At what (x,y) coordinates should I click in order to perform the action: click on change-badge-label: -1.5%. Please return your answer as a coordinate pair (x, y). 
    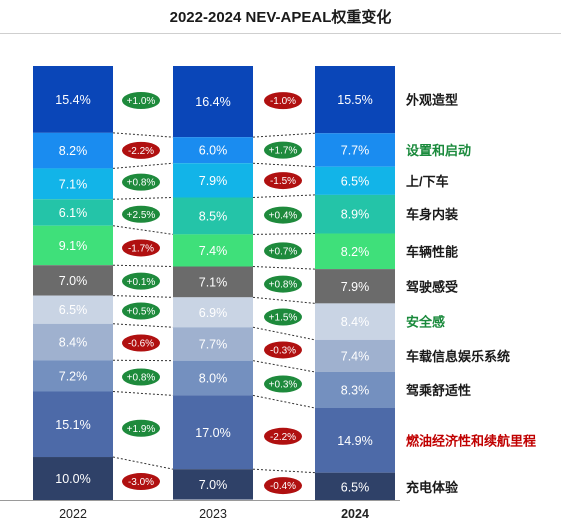
    Looking at the image, I should click on (283, 181).